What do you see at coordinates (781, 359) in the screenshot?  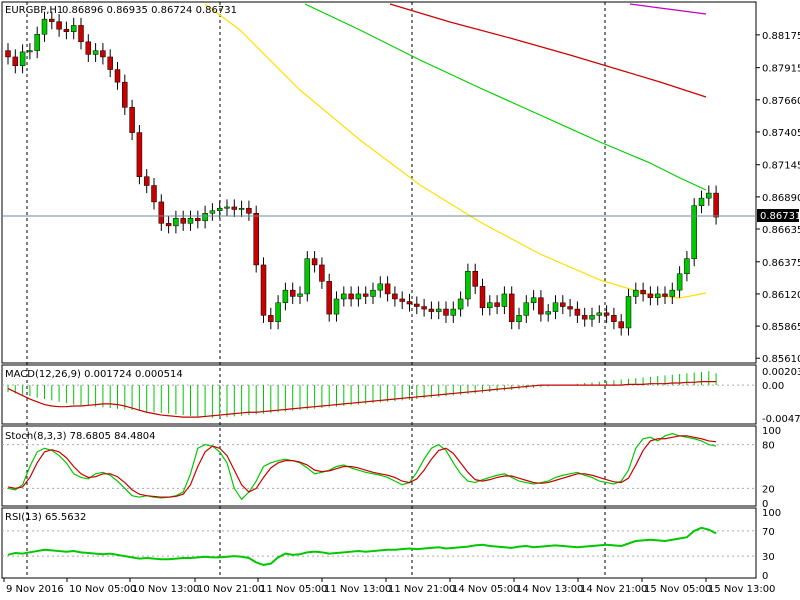 I see `price-tick-label: 0.85610` at bounding box center [781, 359].